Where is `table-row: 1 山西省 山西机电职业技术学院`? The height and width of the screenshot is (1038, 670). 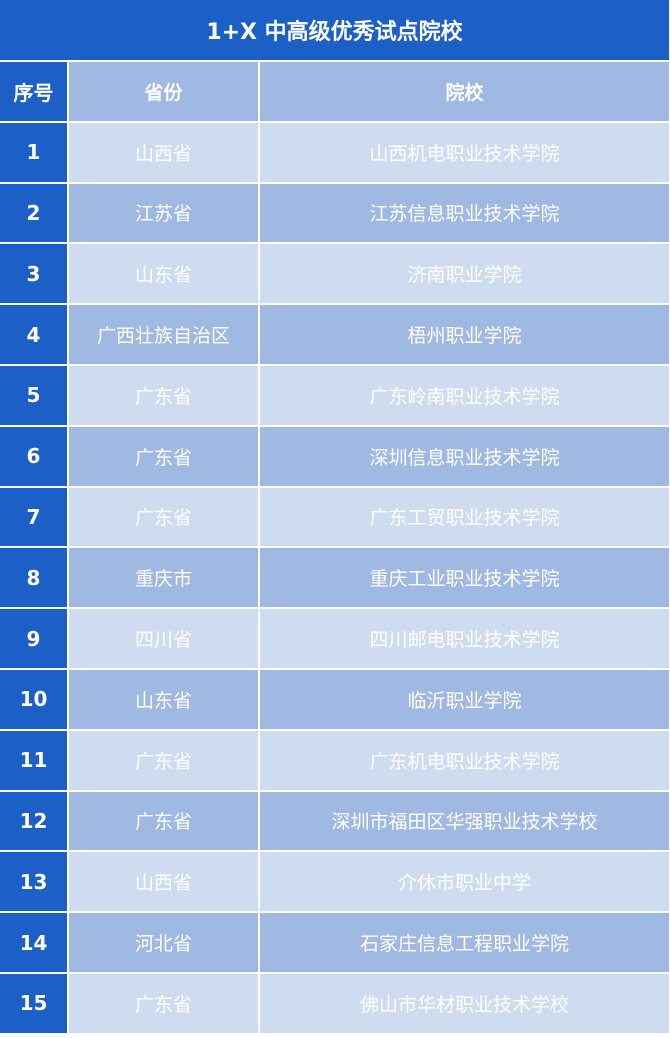 table-row: 1 山西省 山西机电职业技术学院 is located at coordinates (334, 152).